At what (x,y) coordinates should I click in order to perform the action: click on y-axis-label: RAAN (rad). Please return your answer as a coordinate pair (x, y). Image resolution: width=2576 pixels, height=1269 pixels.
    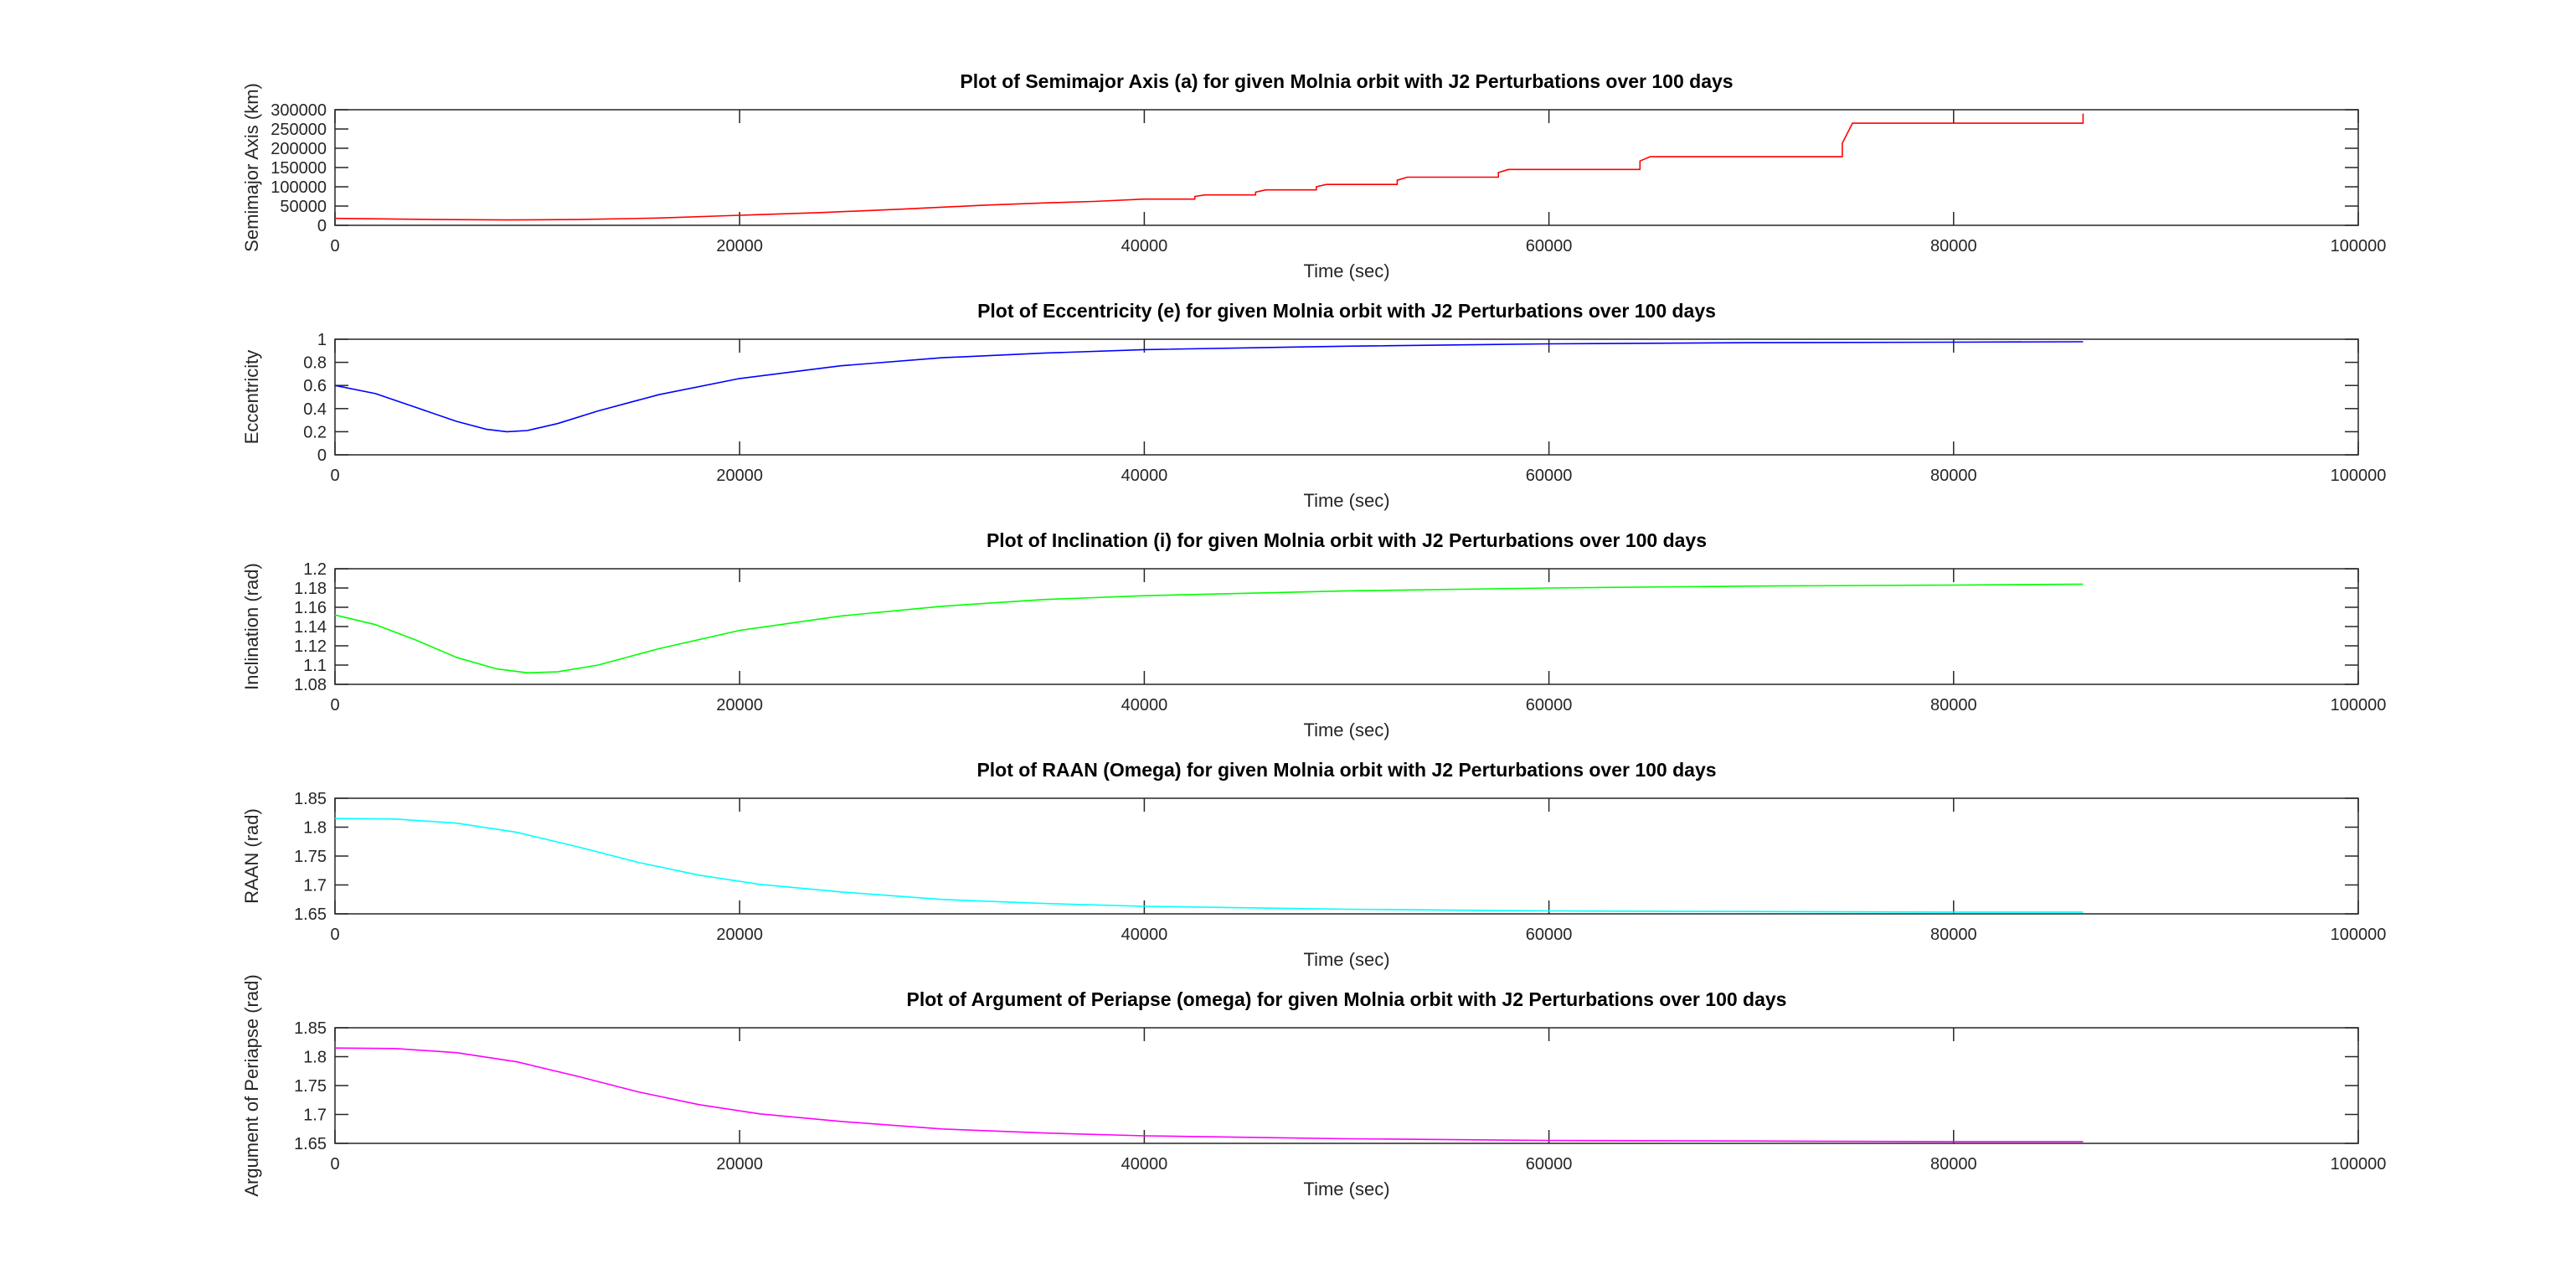
    Looking at the image, I should click on (251, 856).